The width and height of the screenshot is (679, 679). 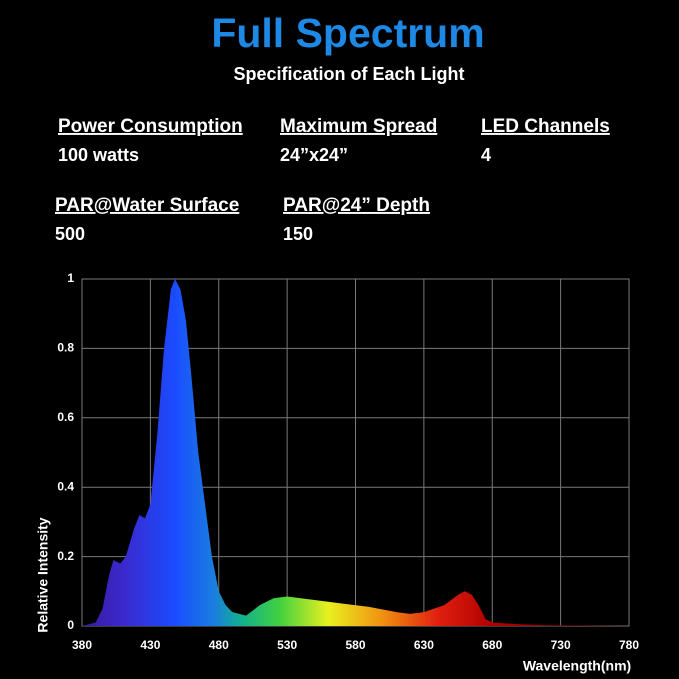 I want to click on x-tick-label: 380, so click(x=82, y=645).